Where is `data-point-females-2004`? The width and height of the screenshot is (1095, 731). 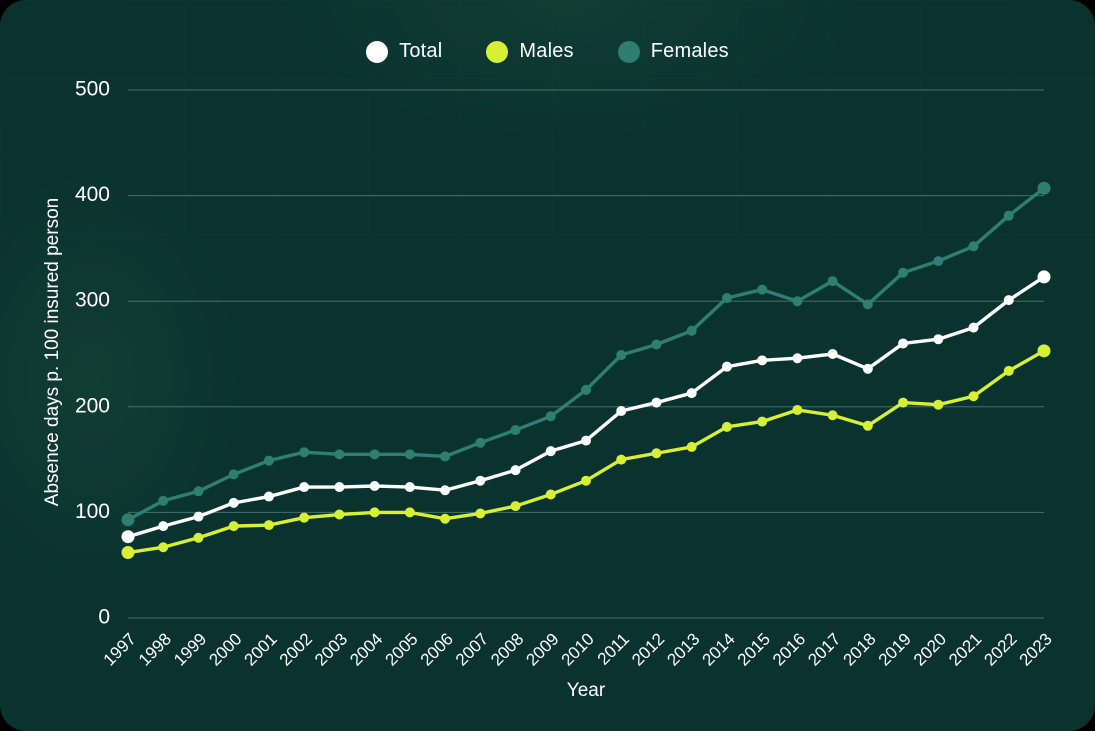
data-point-females-2004 is located at coordinates (374, 454).